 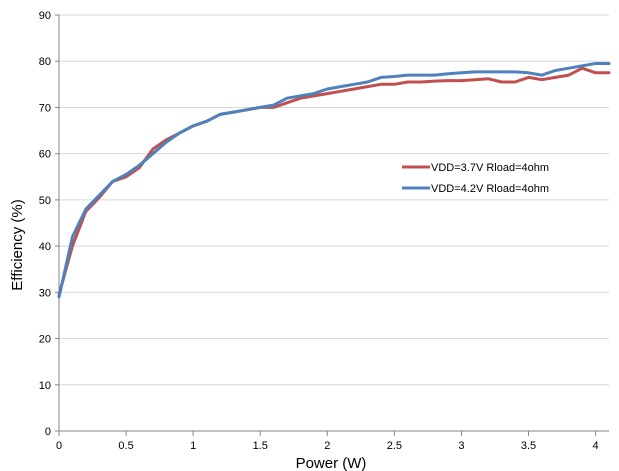 What do you see at coordinates (45, 108) in the screenshot?
I see `y-tick-label: 70` at bounding box center [45, 108].